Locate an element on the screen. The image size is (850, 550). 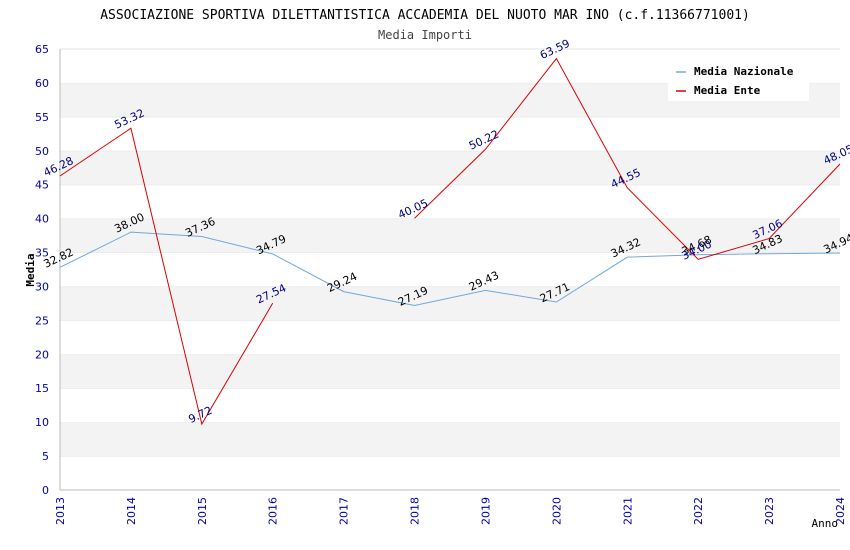
x-tick-label: 2023 is located at coordinates (769, 511).